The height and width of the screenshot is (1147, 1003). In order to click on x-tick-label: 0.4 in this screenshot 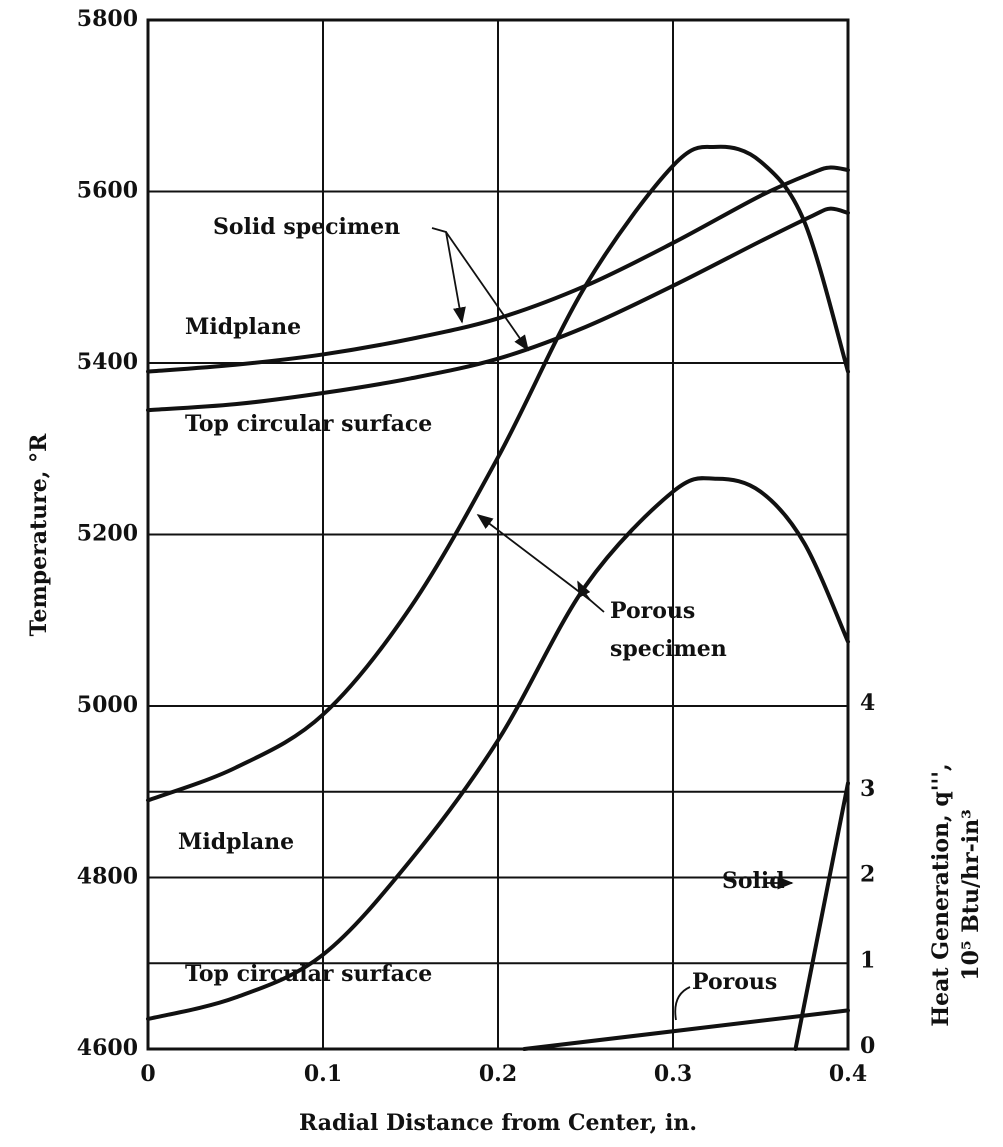, I will do `click(848, 1074)`.